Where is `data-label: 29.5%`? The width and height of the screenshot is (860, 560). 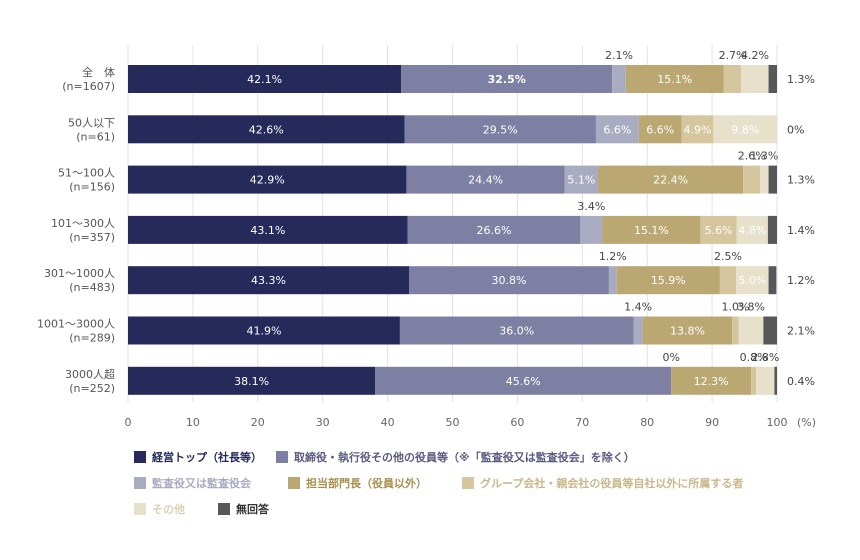
data-label: 29.5% is located at coordinates (500, 129).